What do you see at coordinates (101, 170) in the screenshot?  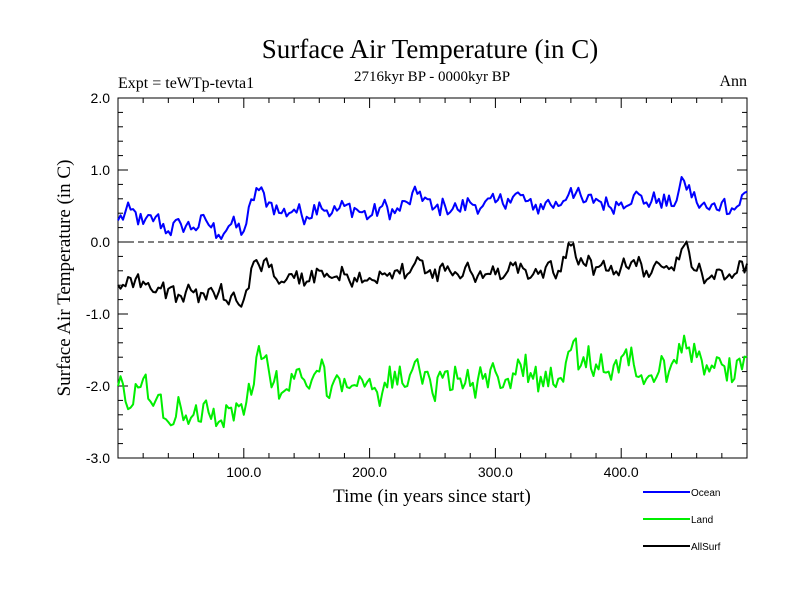 I see `y-tick-label: 1.0` at bounding box center [101, 170].